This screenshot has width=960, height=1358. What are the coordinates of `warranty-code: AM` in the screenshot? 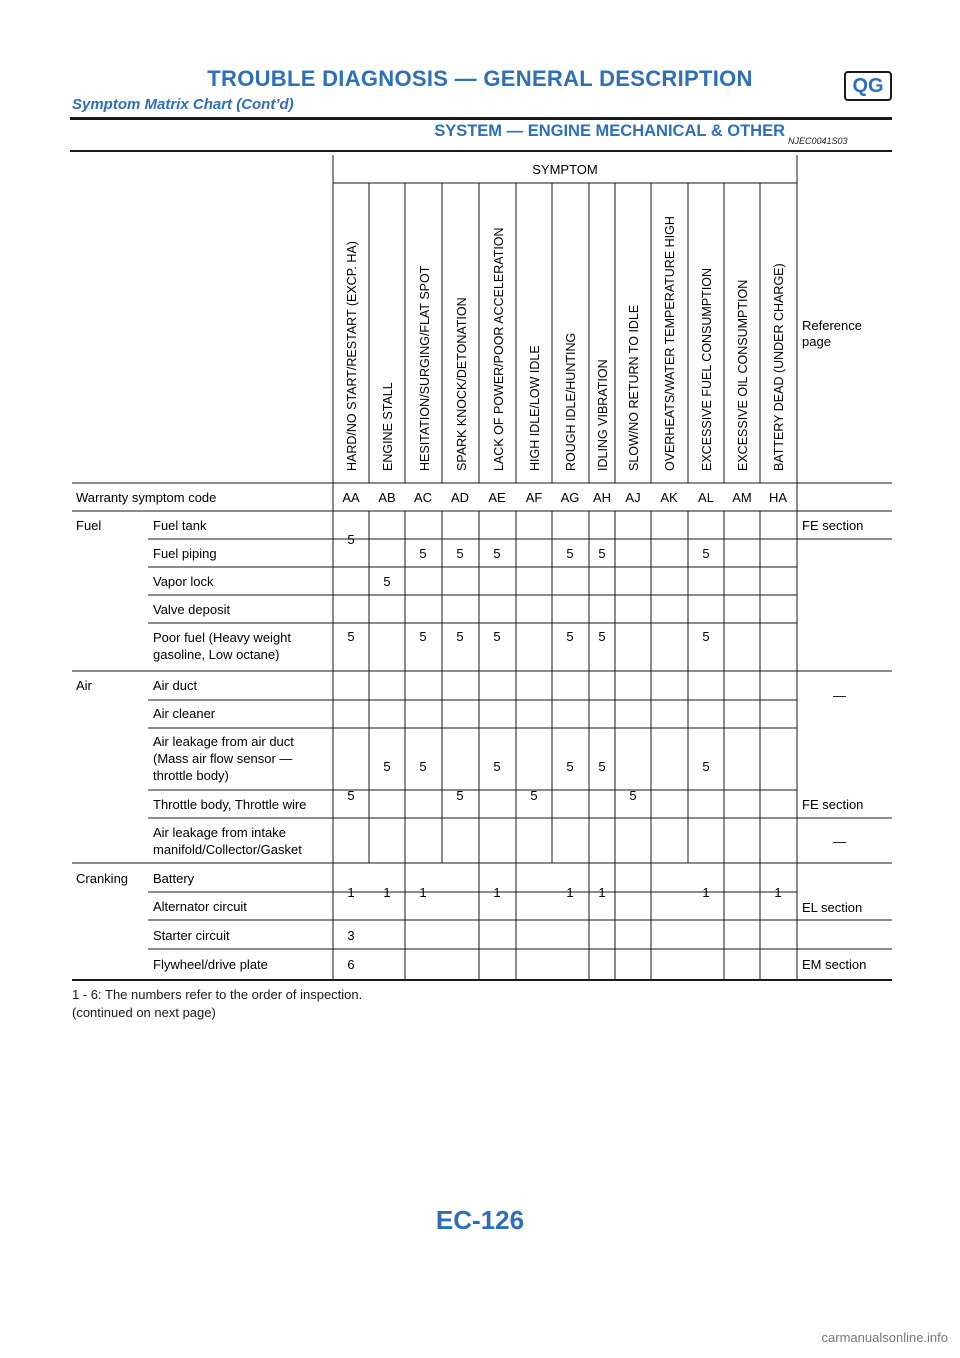 It's located at (742, 497).